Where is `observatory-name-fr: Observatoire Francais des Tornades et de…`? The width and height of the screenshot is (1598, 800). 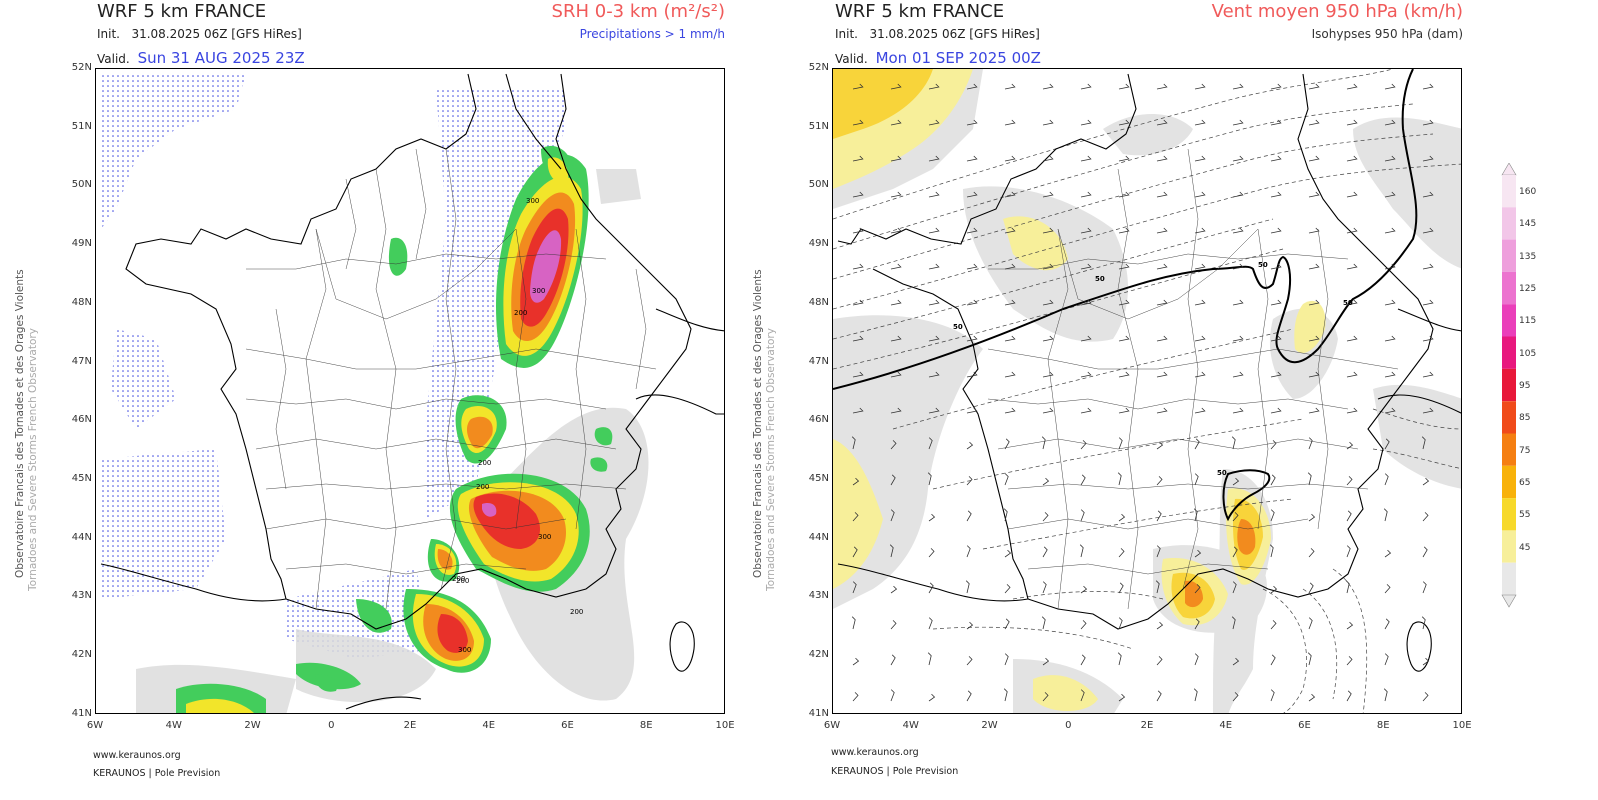 observatory-name-fr: Observatoire Francais des Tornades et de… is located at coordinates (758, 423).